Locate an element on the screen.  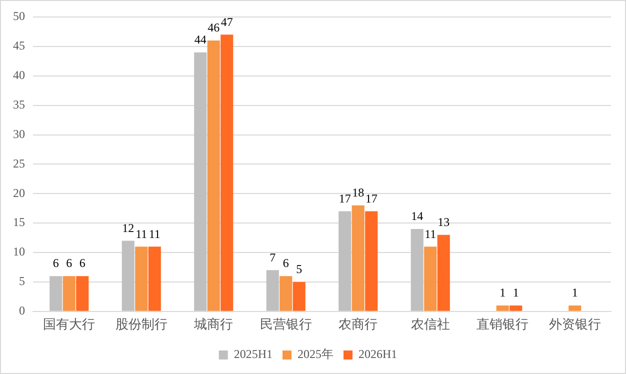
data-label: 12 is located at coordinates (128, 227).